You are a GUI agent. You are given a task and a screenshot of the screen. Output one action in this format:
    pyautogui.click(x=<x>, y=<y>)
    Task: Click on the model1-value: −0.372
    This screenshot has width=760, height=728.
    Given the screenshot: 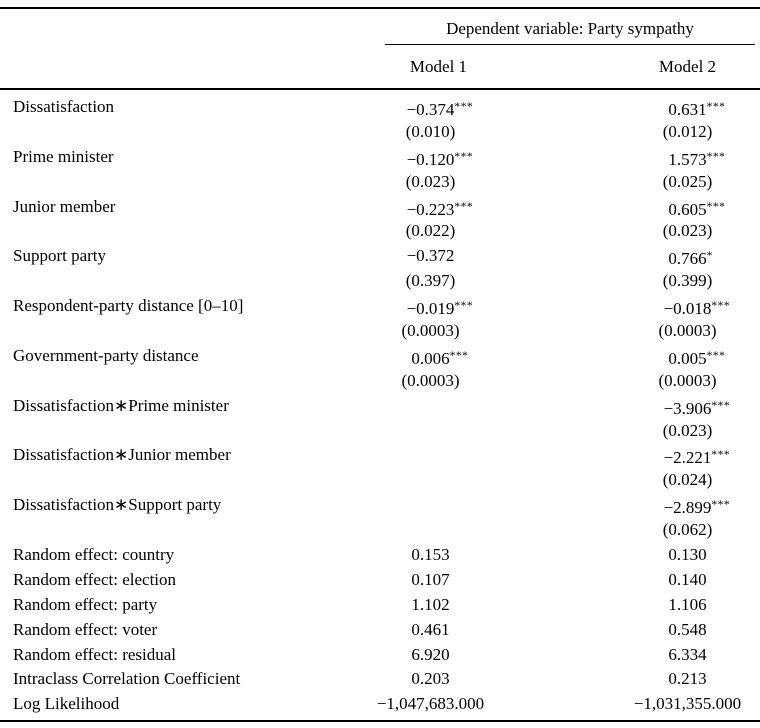 What is the action you would take?
    pyautogui.click(x=430, y=256)
    